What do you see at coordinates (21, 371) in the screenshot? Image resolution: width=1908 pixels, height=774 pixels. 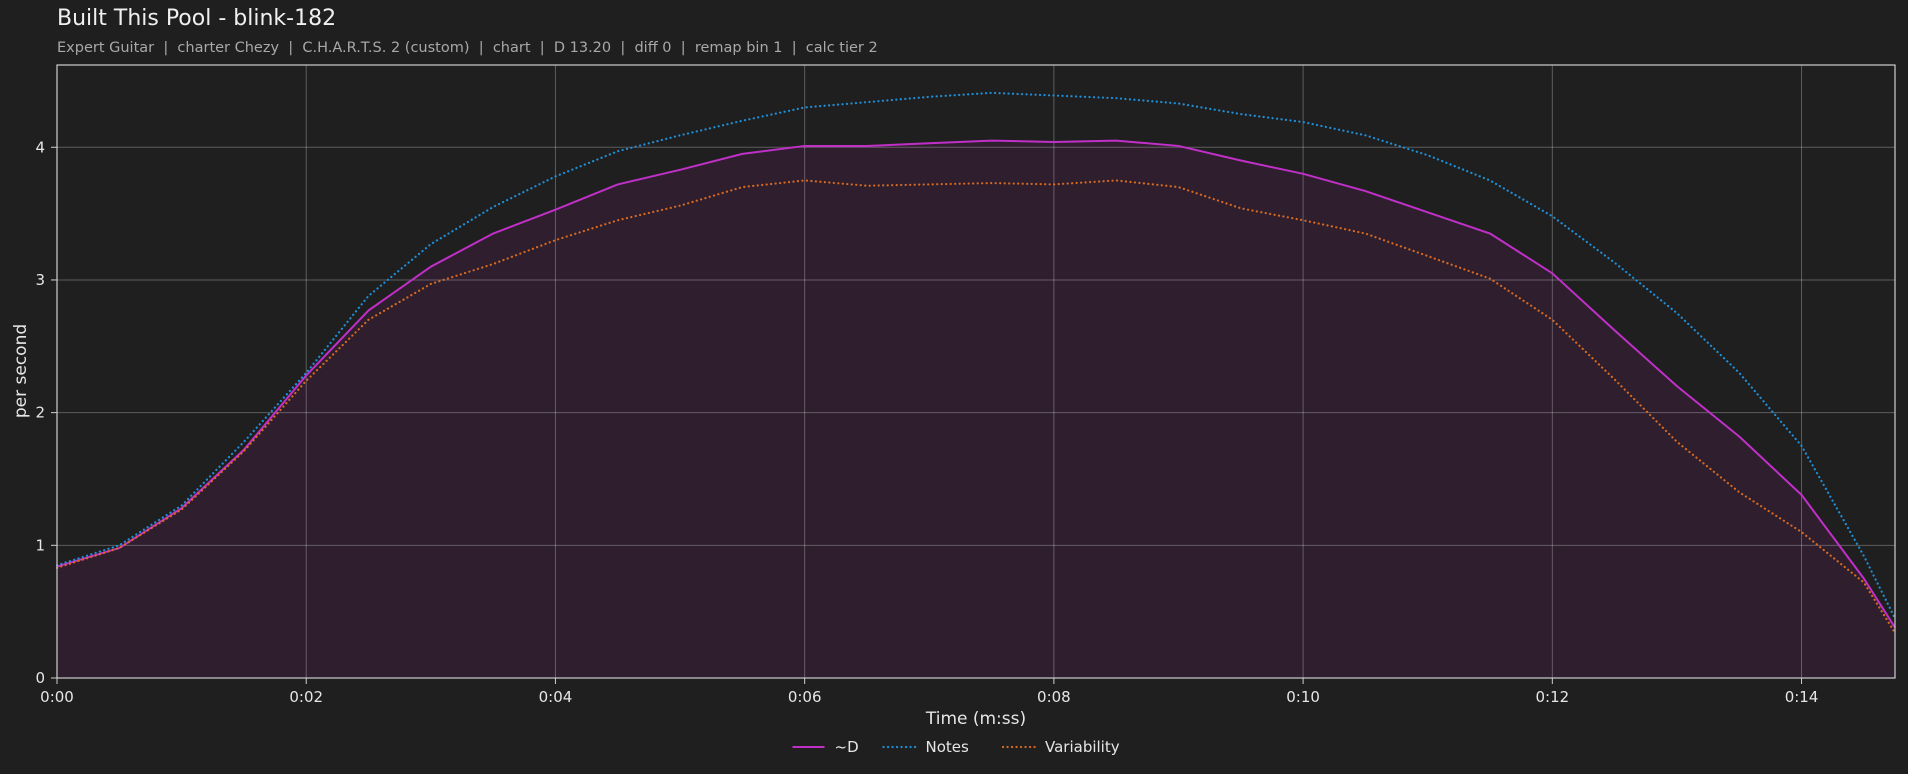 I see `y-axis-label: per second` at bounding box center [21, 371].